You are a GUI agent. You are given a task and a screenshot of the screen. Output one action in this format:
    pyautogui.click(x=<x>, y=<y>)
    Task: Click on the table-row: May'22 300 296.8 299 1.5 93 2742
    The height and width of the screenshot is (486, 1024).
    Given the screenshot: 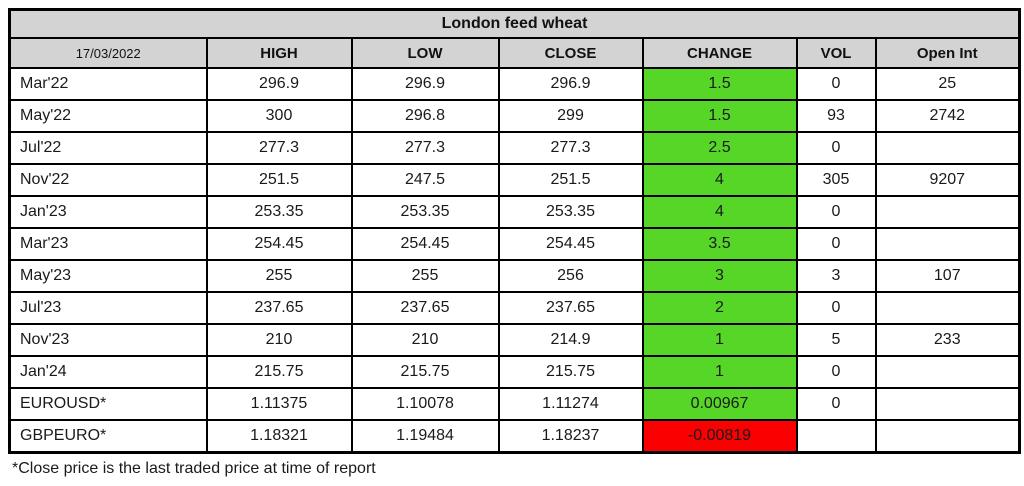 What is the action you would take?
    pyautogui.click(x=514, y=116)
    